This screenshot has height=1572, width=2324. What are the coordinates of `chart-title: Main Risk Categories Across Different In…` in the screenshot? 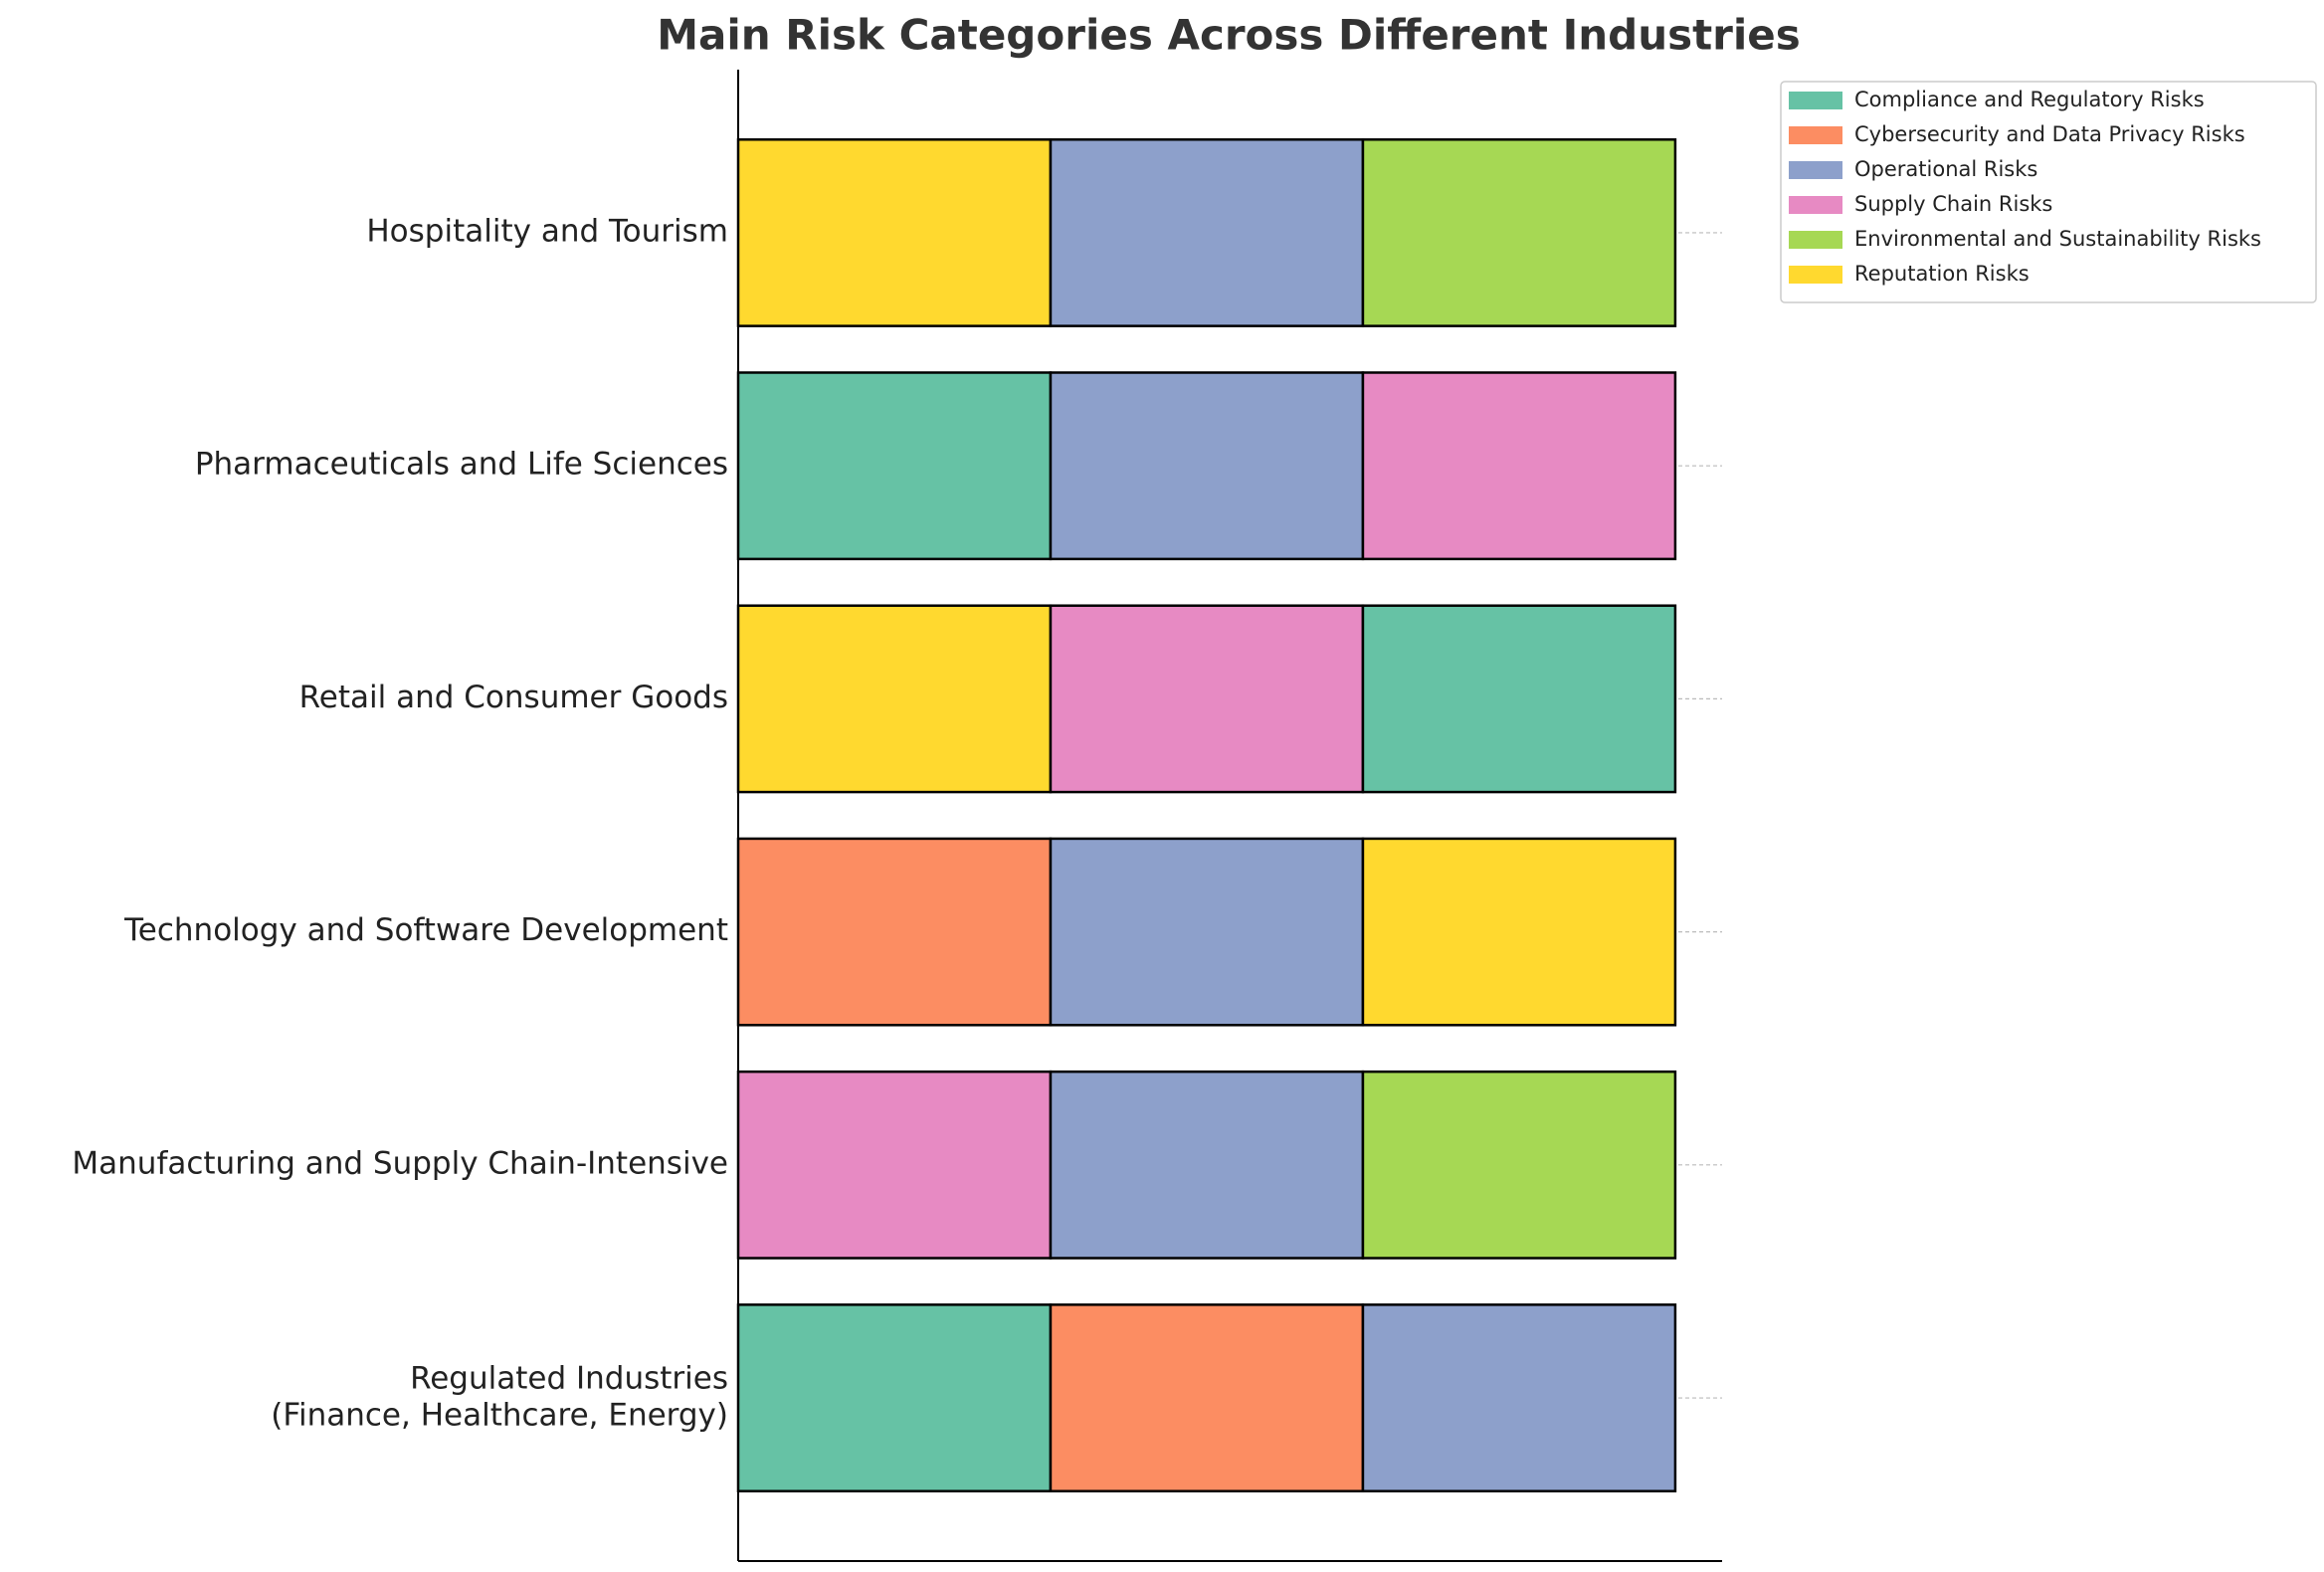 It's located at (1229, 35).